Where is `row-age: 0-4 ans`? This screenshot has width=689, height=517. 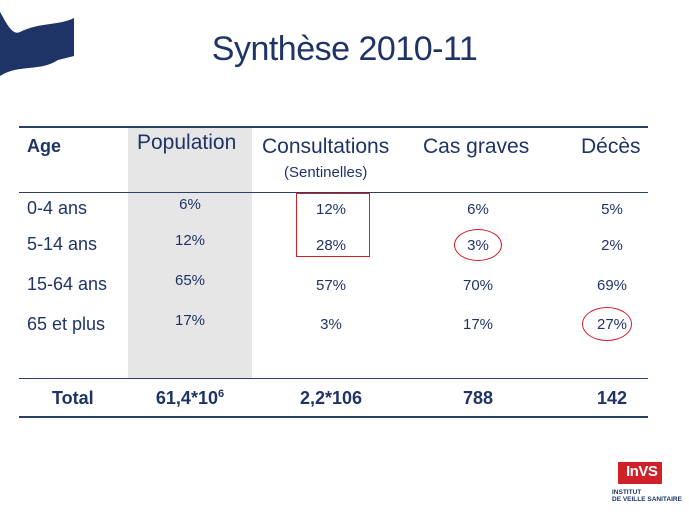
row-age: 0-4 ans is located at coordinates (57, 208).